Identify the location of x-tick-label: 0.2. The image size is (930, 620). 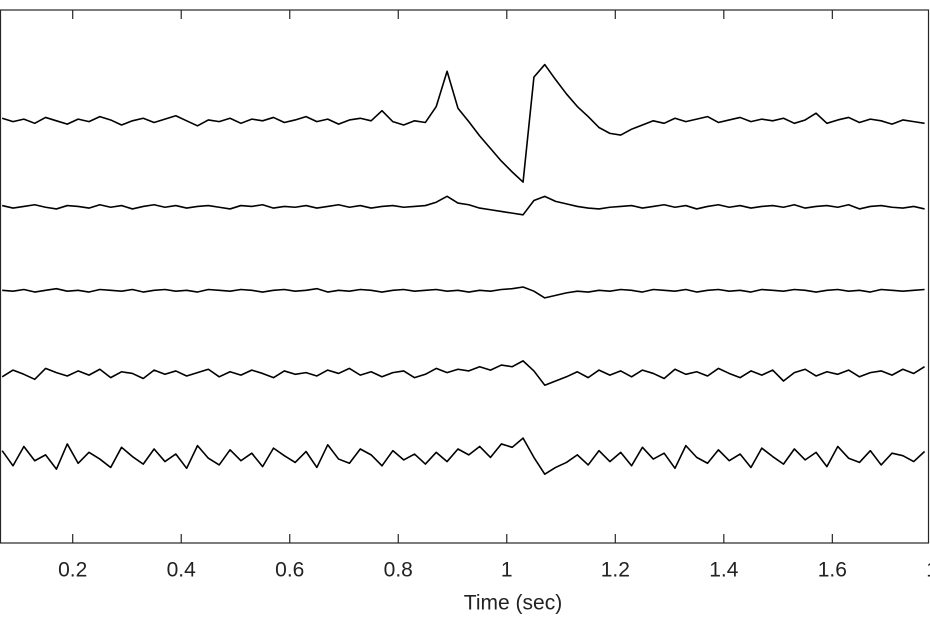
(72, 570).